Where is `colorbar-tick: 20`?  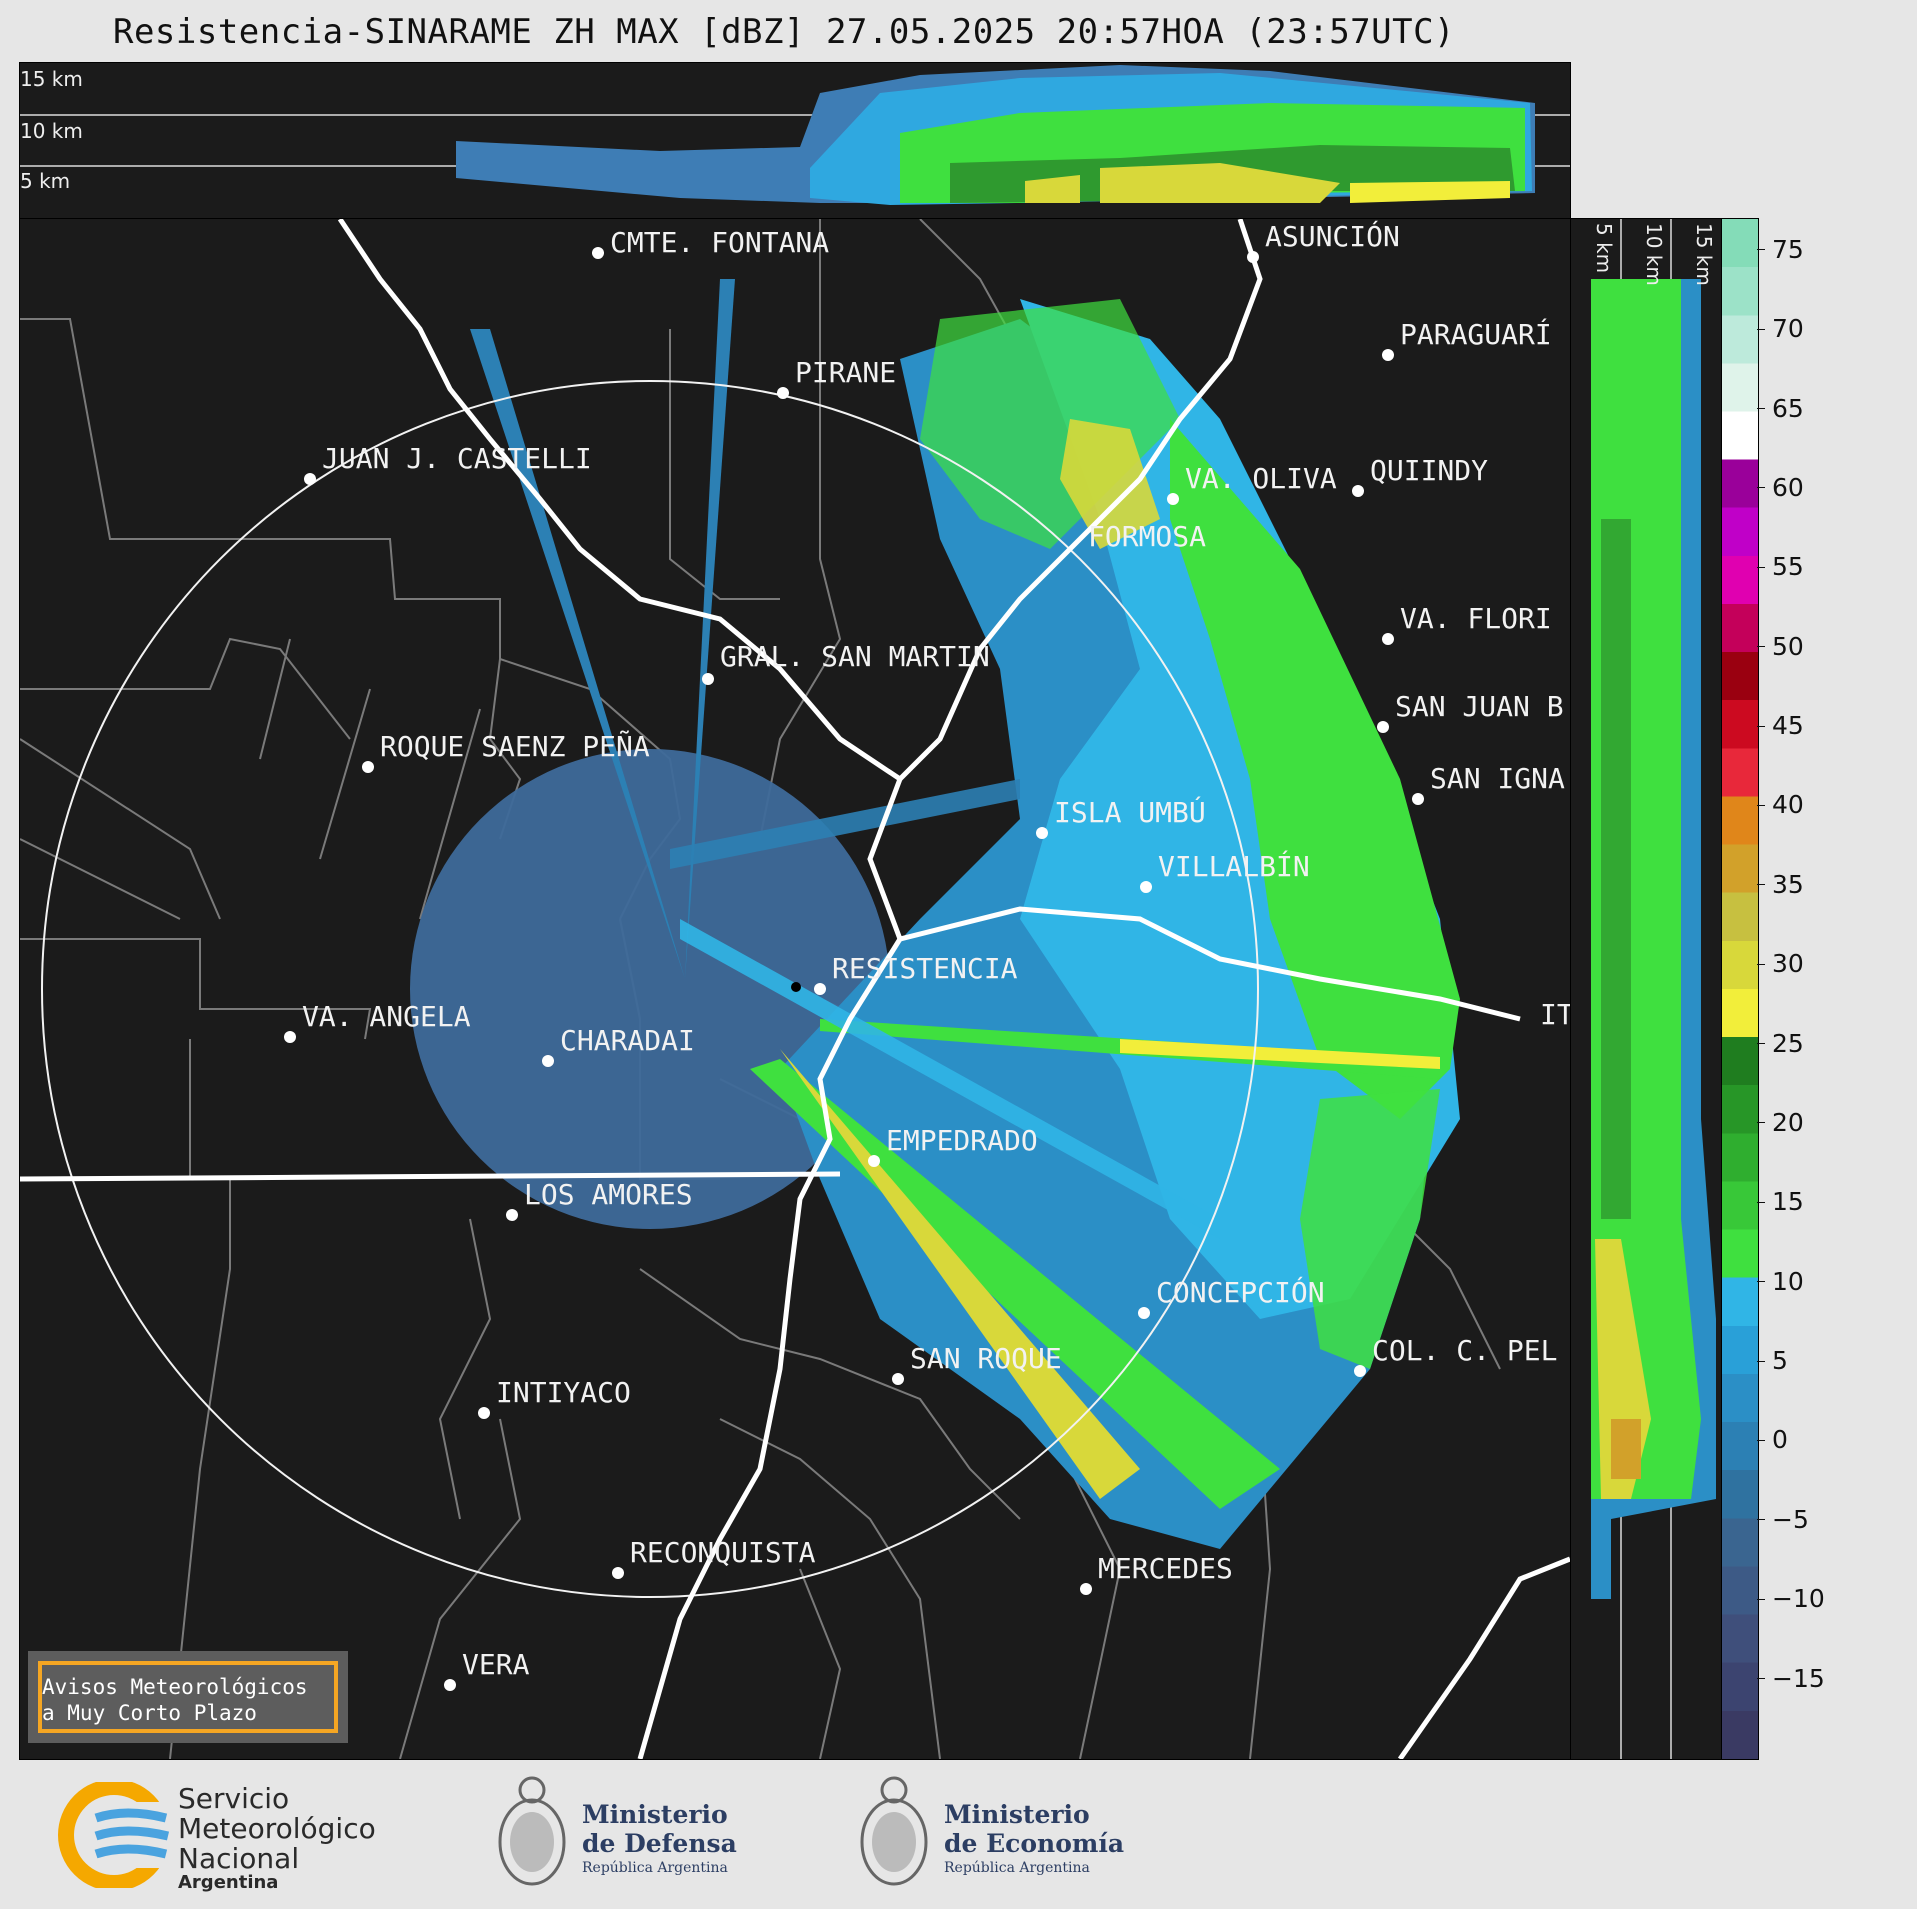
colorbar-tick: 20 is located at coordinates (1780, 1122).